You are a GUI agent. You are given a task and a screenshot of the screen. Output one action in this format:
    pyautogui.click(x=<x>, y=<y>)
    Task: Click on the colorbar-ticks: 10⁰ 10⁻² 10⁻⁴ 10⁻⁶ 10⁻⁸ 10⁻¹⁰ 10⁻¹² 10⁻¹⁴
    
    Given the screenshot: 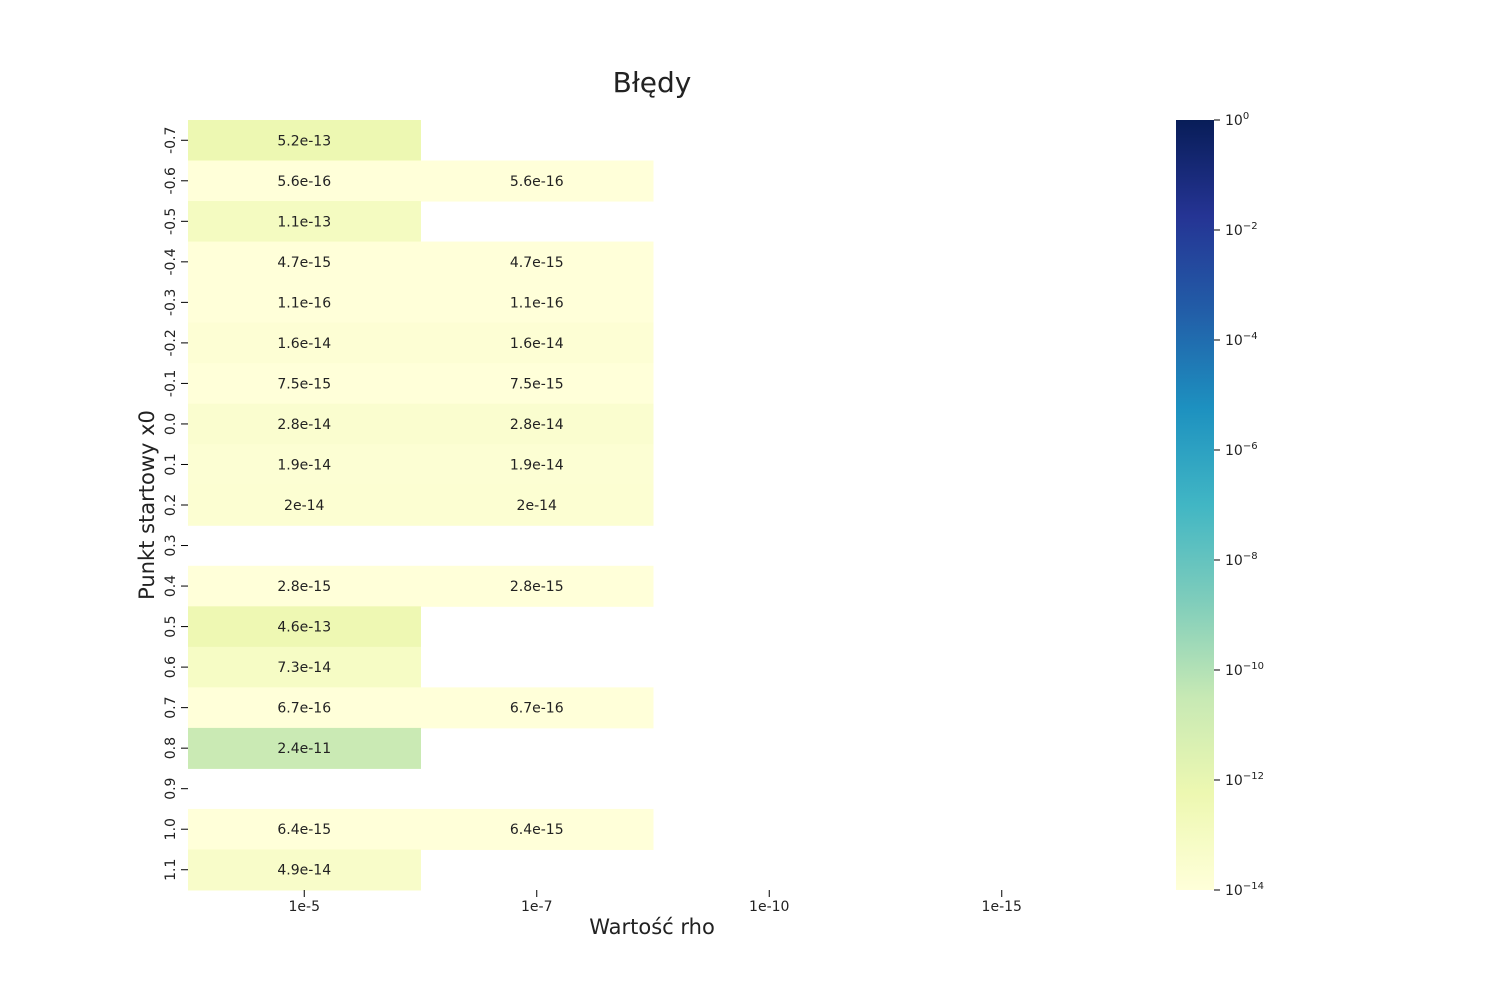 What is the action you would take?
    pyautogui.click(x=1239, y=505)
    